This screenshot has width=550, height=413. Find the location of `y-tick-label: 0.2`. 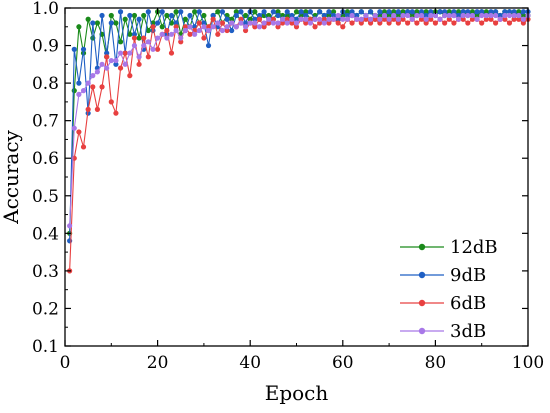

y-tick-label: 0.2 is located at coordinates (45, 309).